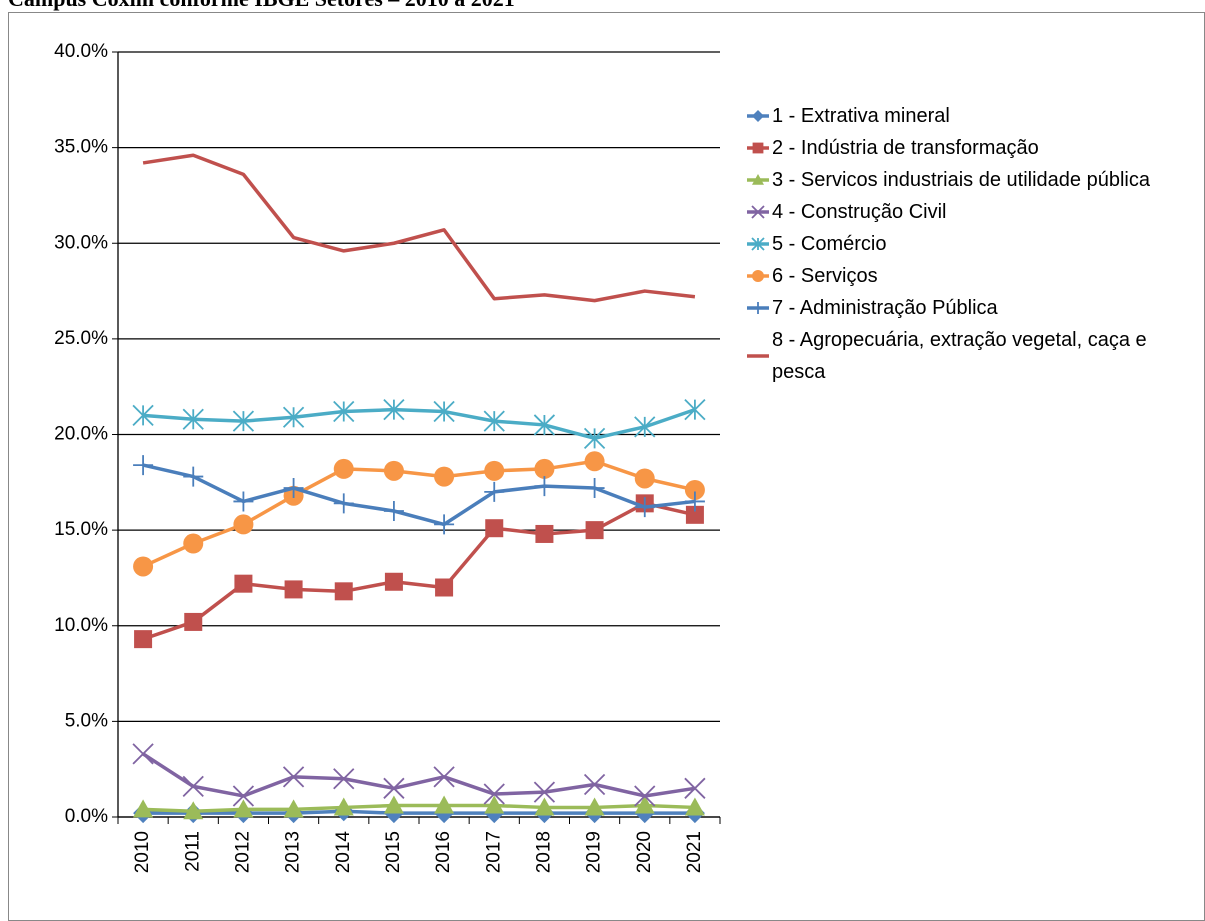 Image resolution: width=1205 pixels, height=921 pixels. What do you see at coordinates (594, 852) in the screenshot?
I see `x-tick-label: 2019` at bounding box center [594, 852].